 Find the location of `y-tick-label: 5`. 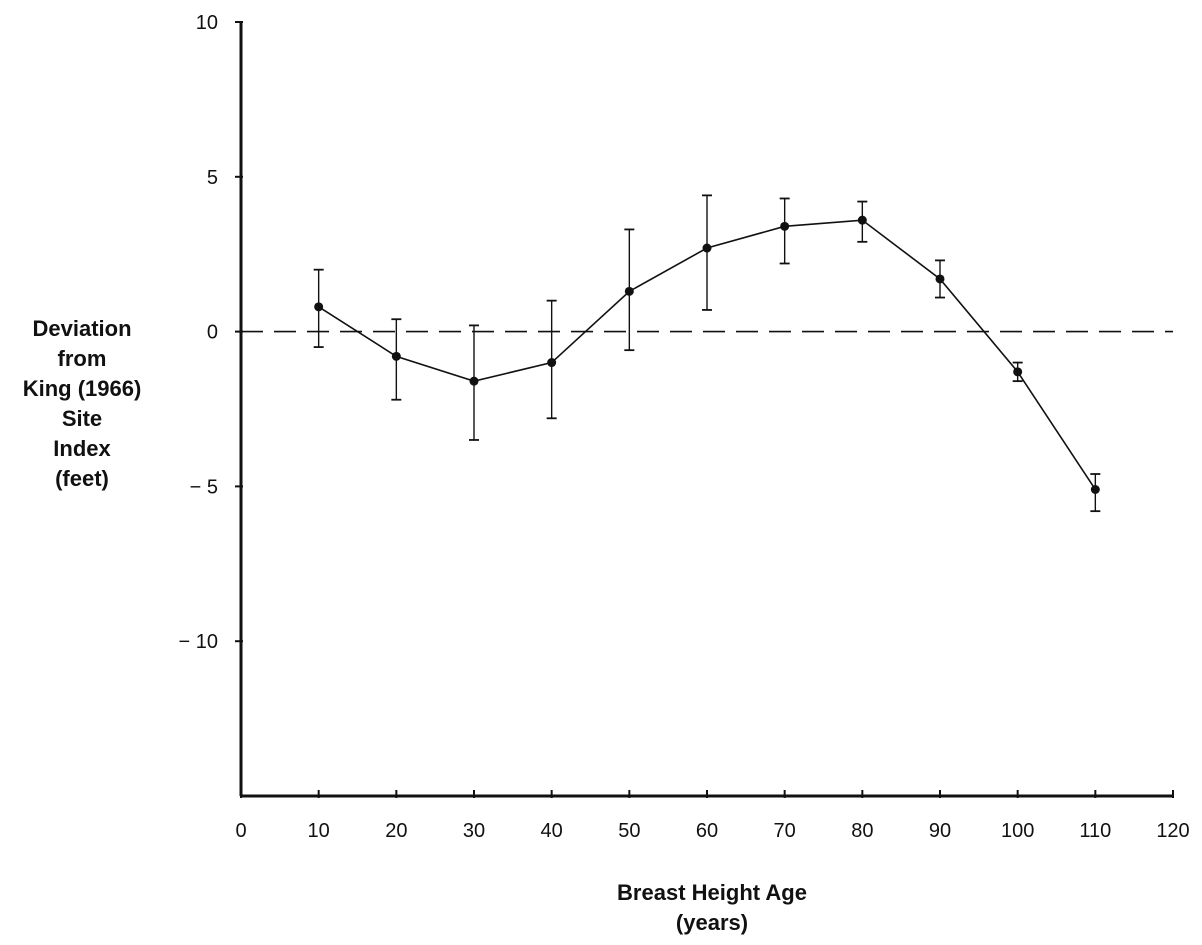

y-tick-label: 5 is located at coordinates (212, 178).